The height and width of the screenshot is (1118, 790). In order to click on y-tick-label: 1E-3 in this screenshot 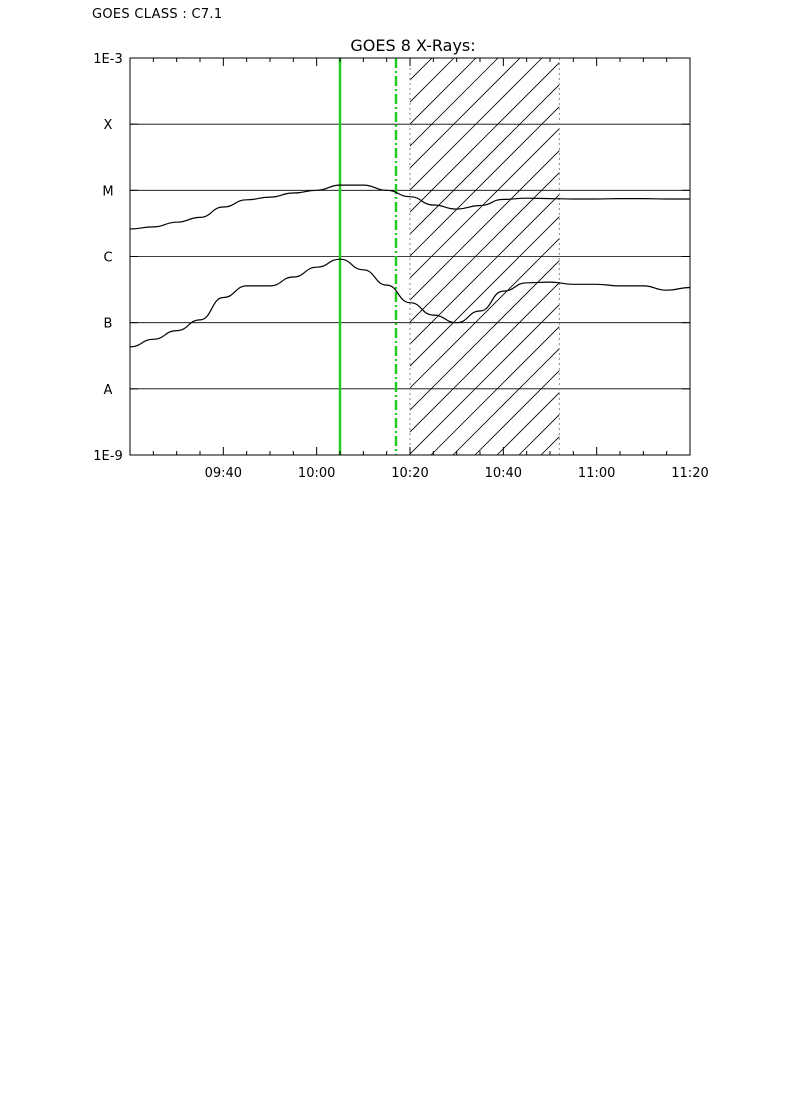, I will do `click(107, 59)`.